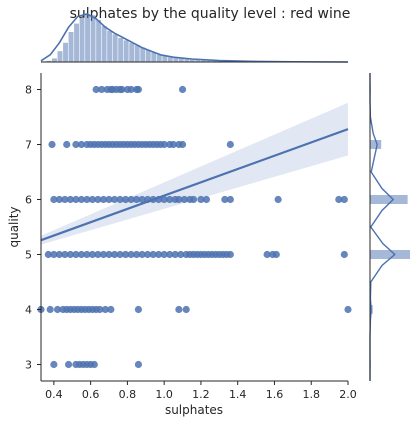 The image size is (420, 424). I want to click on x-tick-label: 1.4, so click(238, 394).